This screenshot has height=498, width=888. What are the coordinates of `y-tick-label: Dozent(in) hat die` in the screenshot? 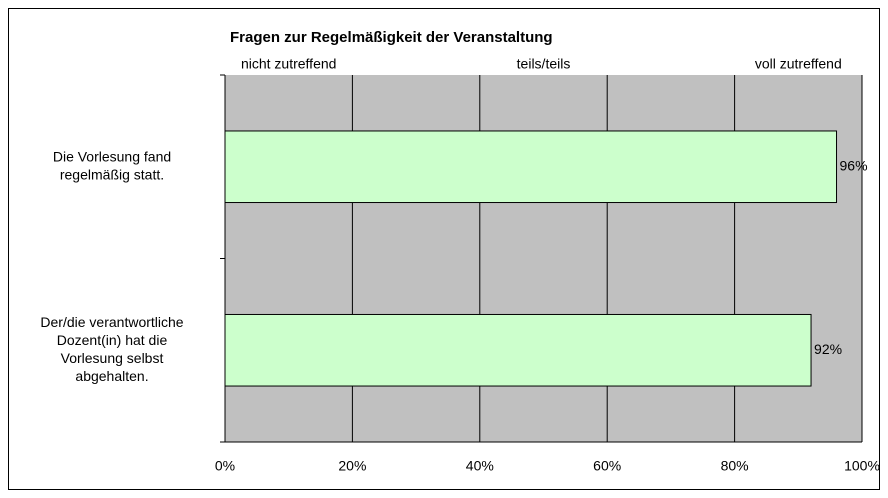 It's located at (112, 340).